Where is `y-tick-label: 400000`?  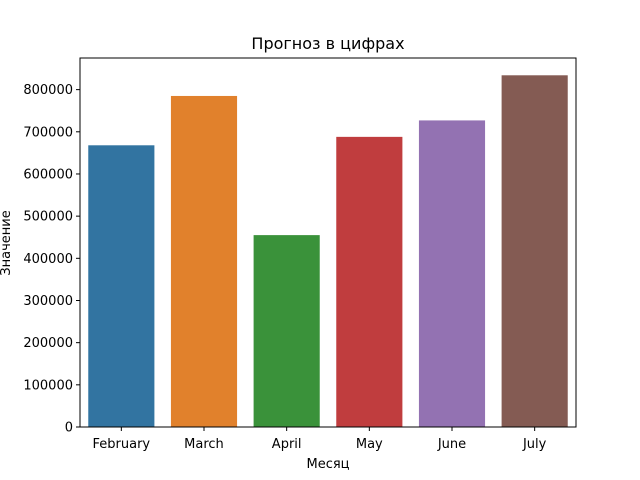
y-tick-label: 400000 is located at coordinates (48, 259).